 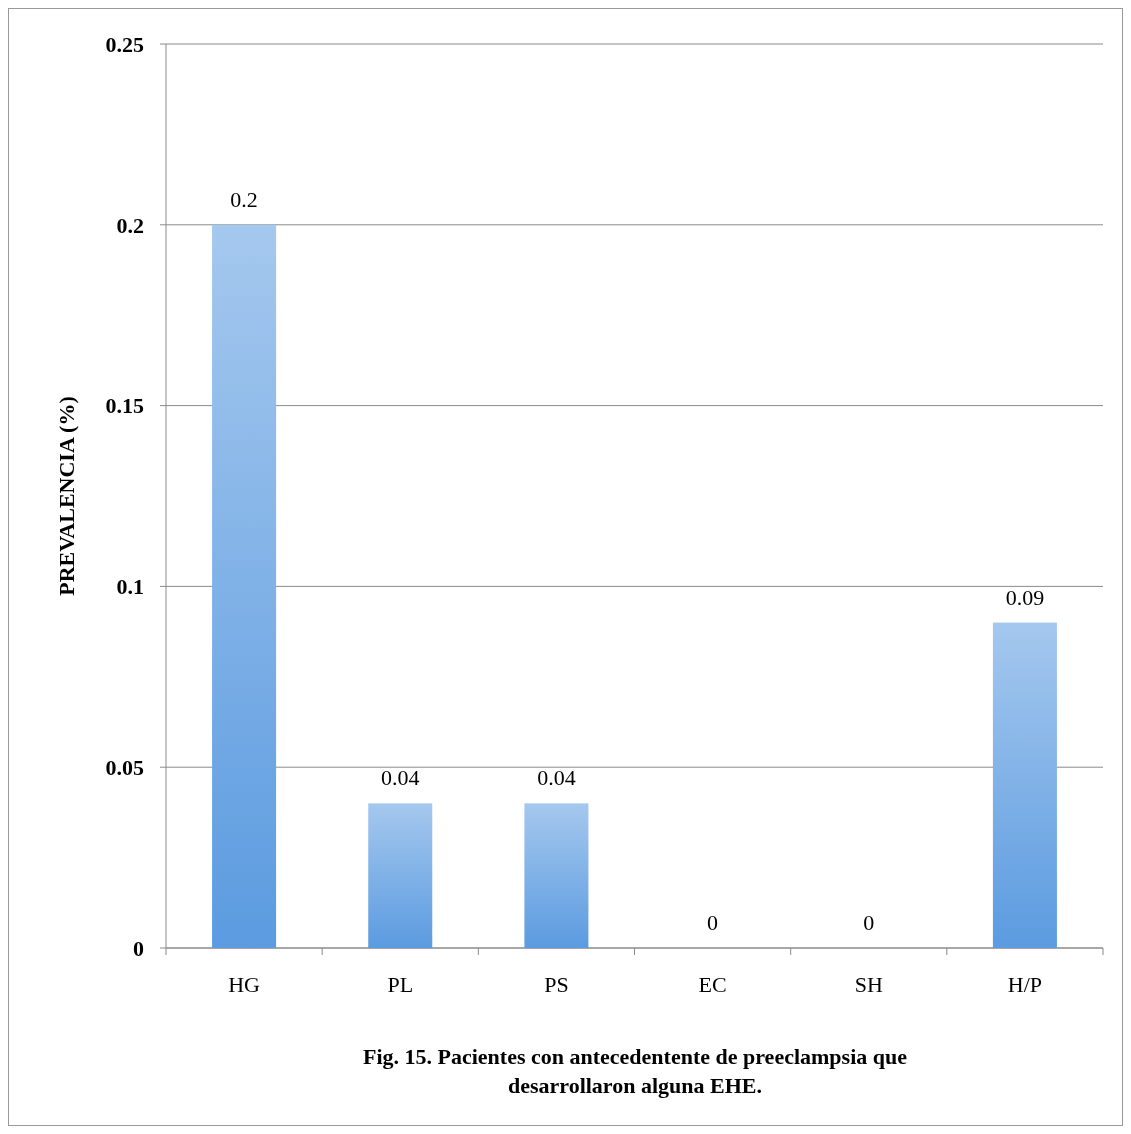 I want to click on y-tick-label: 0.05, so click(x=124, y=767).